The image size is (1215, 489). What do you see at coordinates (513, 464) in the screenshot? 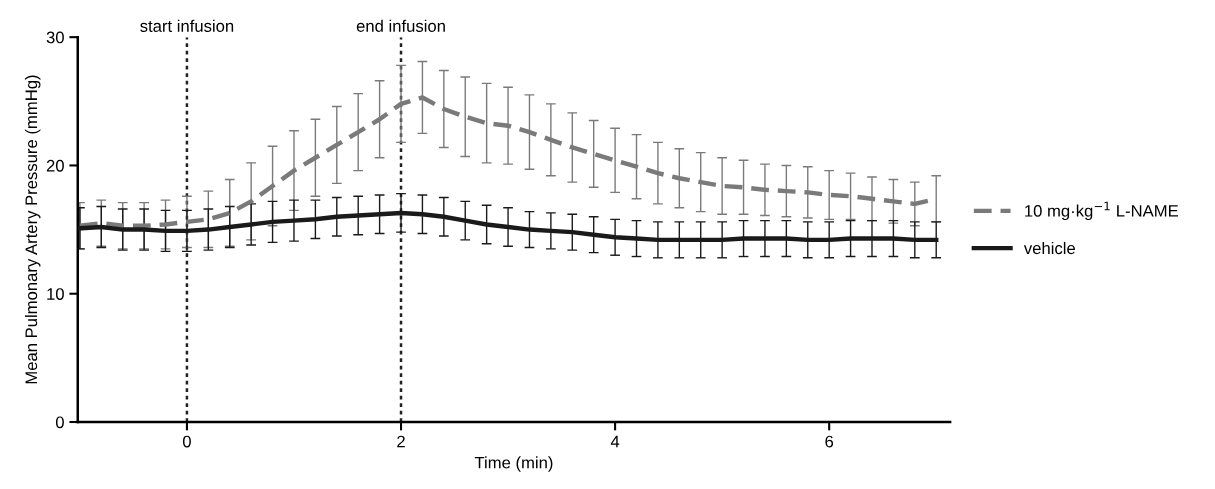
I see `x-axis-title: Time (min)` at bounding box center [513, 464].